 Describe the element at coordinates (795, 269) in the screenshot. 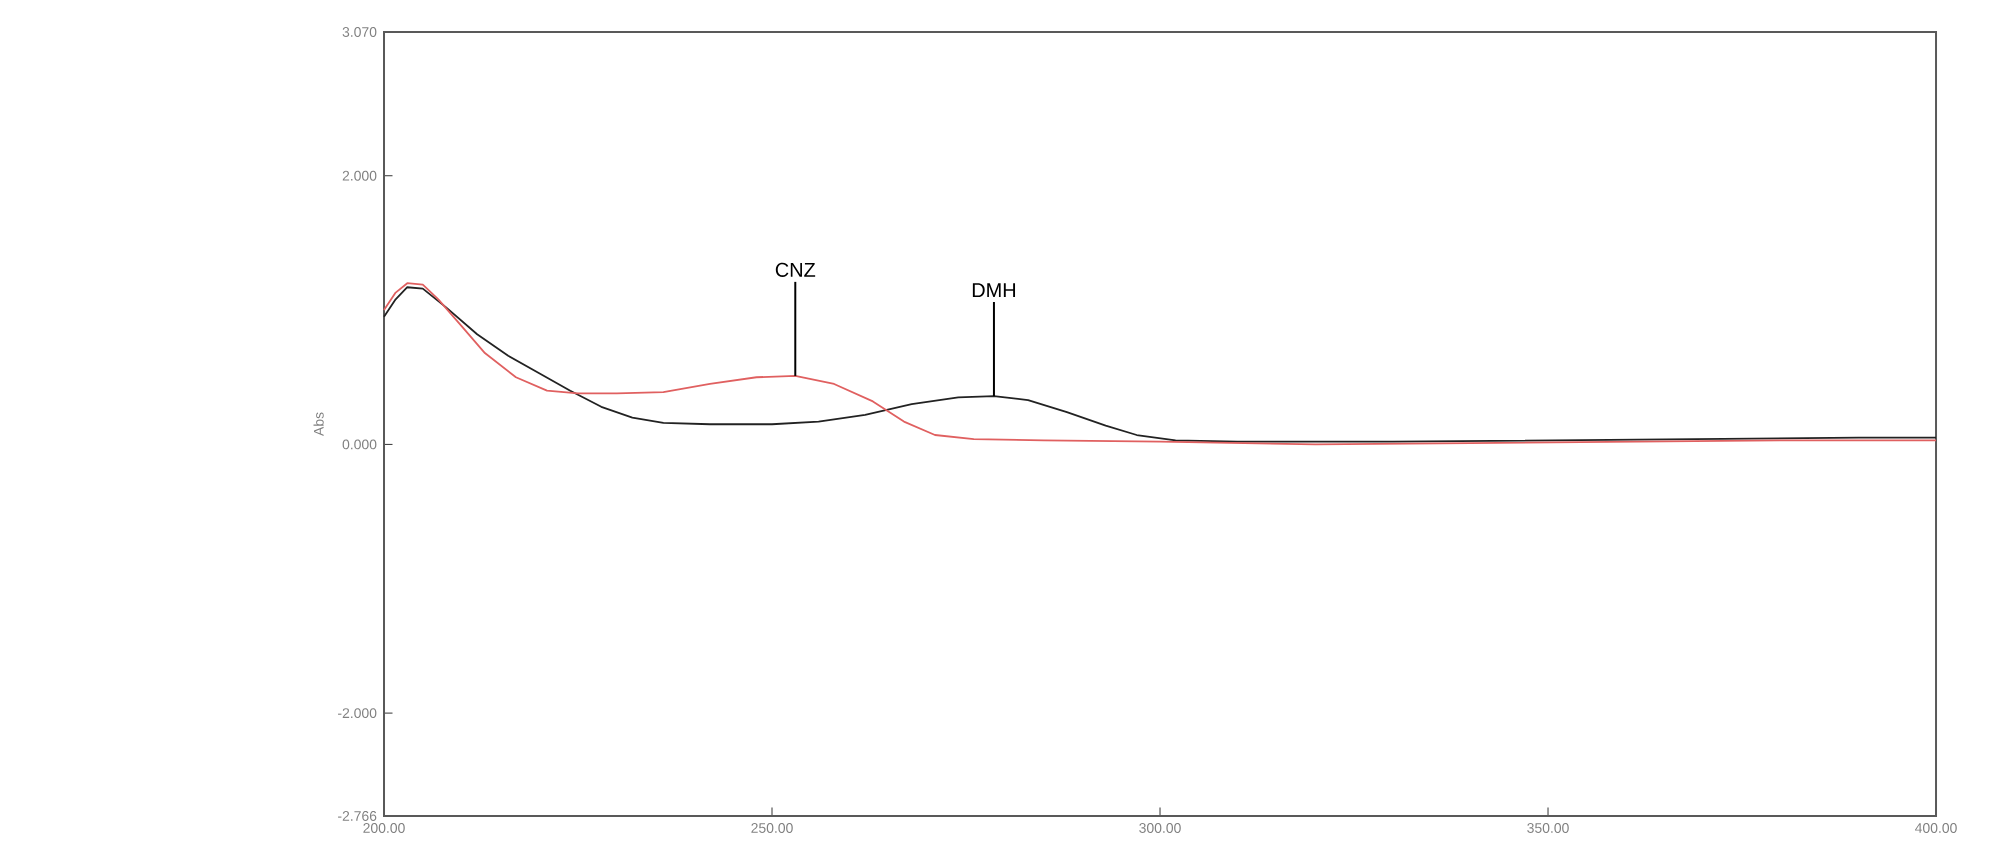

I see `annotation: CNZ` at that location.